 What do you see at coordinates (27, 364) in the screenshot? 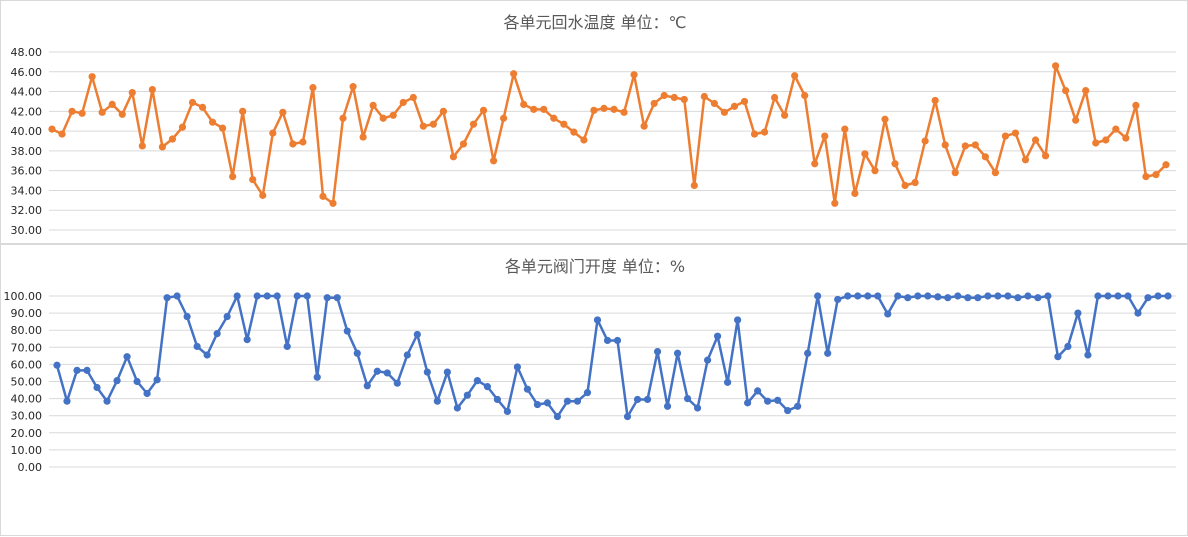
I see `y-tick-label: 60.00` at bounding box center [27, 364].